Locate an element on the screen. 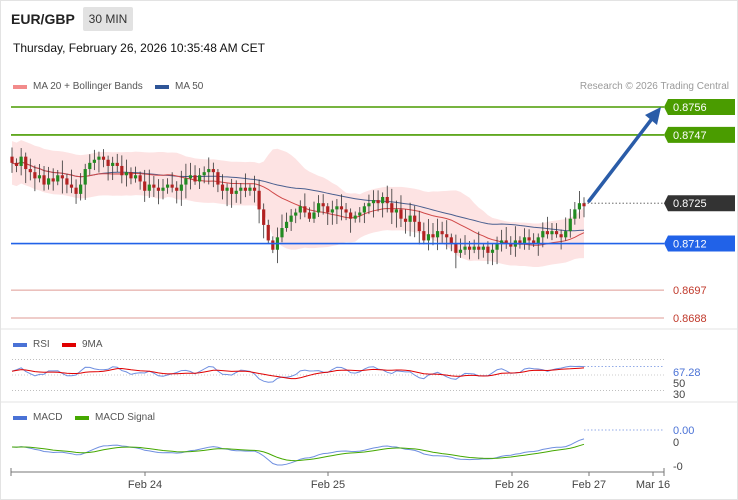 This screenshot has width=738, height=500. time-axis-label: Mar 16 is located at coordinates (653, 485).